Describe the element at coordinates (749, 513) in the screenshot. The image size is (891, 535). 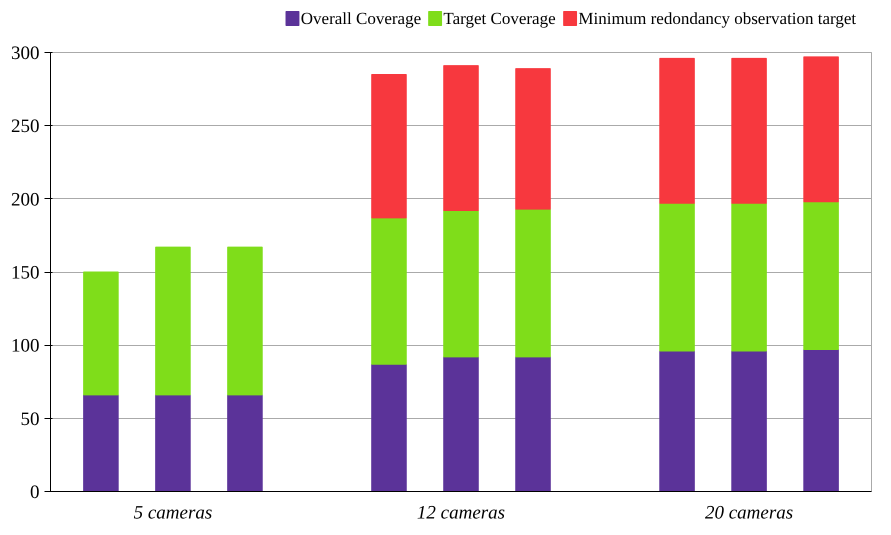
I see `x-tick-label: 20 cameras` at that location.